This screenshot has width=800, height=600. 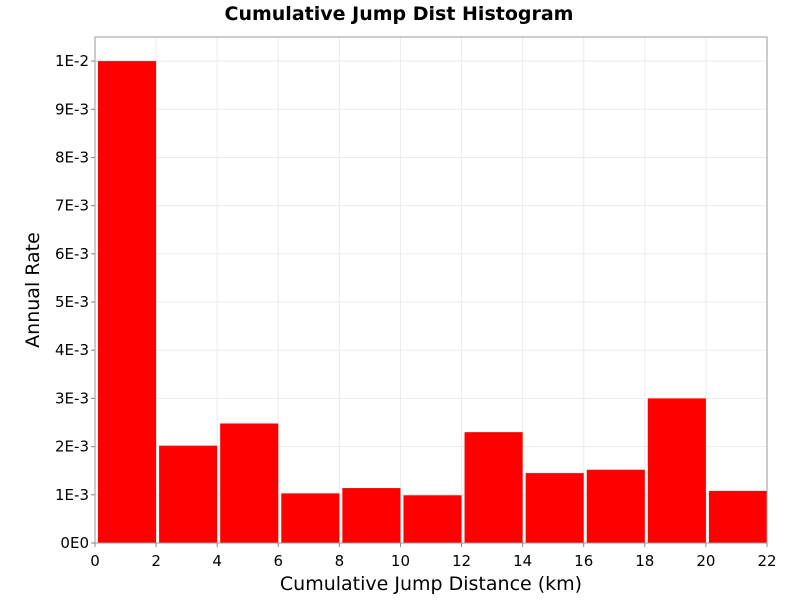 What do you see at coordinates (72, 157) in the screenshot?
I see `y-tick-label: 8E-3` at bounding box center [72, 157].